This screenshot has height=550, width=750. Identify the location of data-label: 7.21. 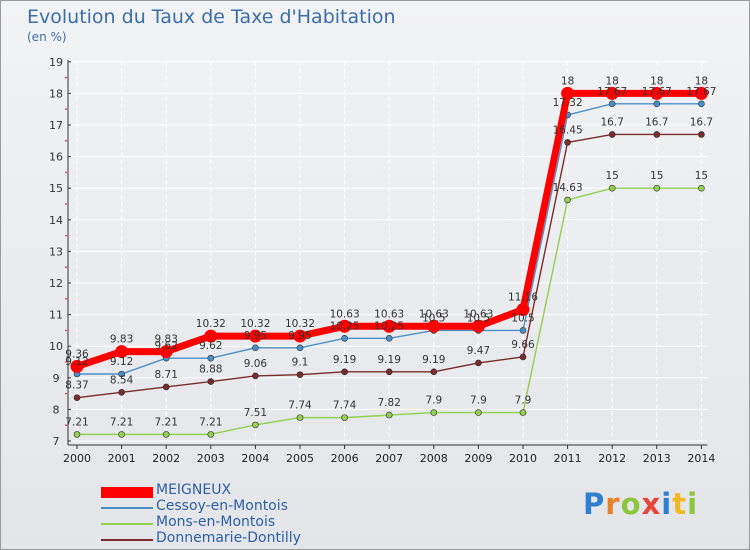
(210, 422).